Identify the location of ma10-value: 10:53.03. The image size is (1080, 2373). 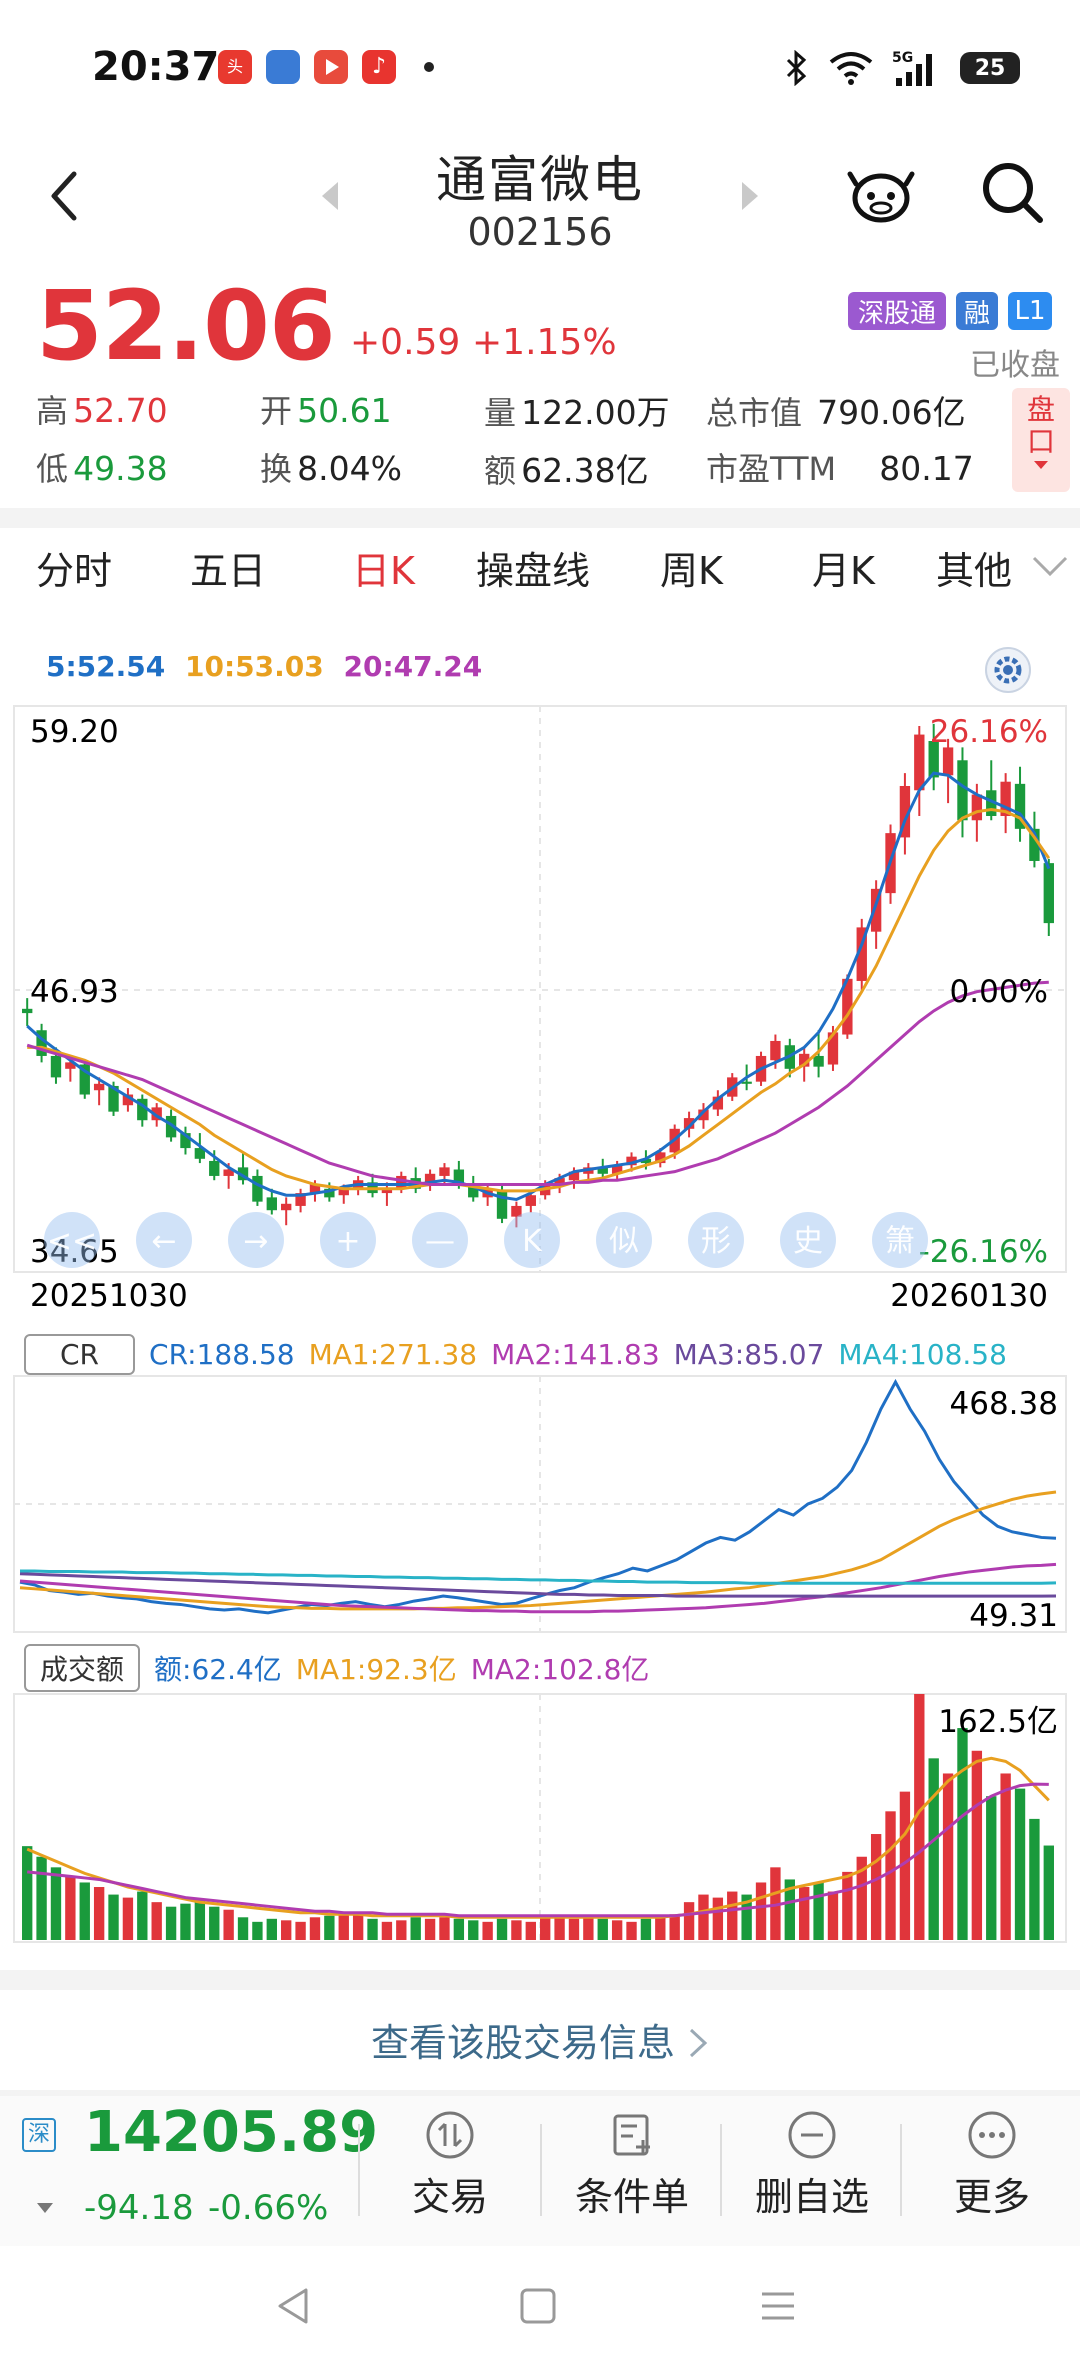
(254, 666).